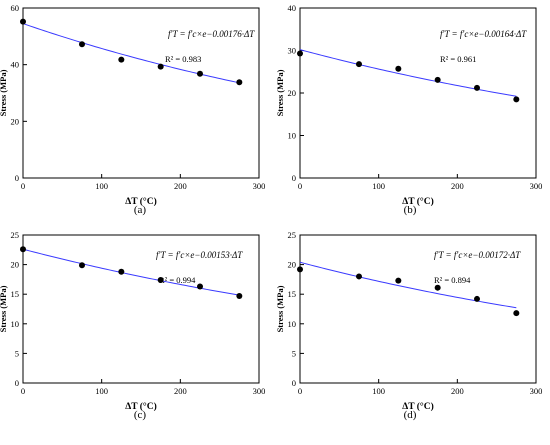  What do you see at coordinates (140, 415) in the screenshot?
I see `panel-caption: (c)` at bounding box center [140, 415].